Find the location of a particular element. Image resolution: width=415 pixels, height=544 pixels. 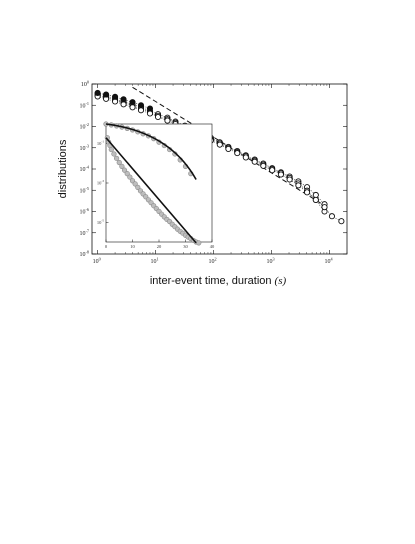

inset-x-tick-label: 0 is located at coordinates (106, 246).